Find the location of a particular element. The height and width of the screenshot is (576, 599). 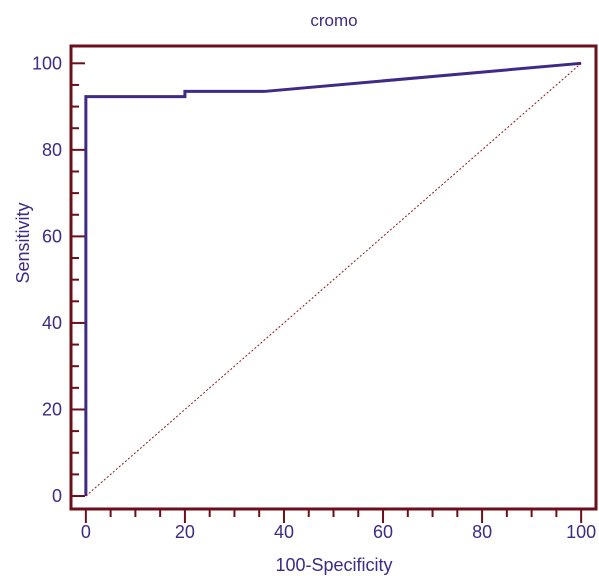

x-tick-label: 100 is located at coordinates (581, 532).